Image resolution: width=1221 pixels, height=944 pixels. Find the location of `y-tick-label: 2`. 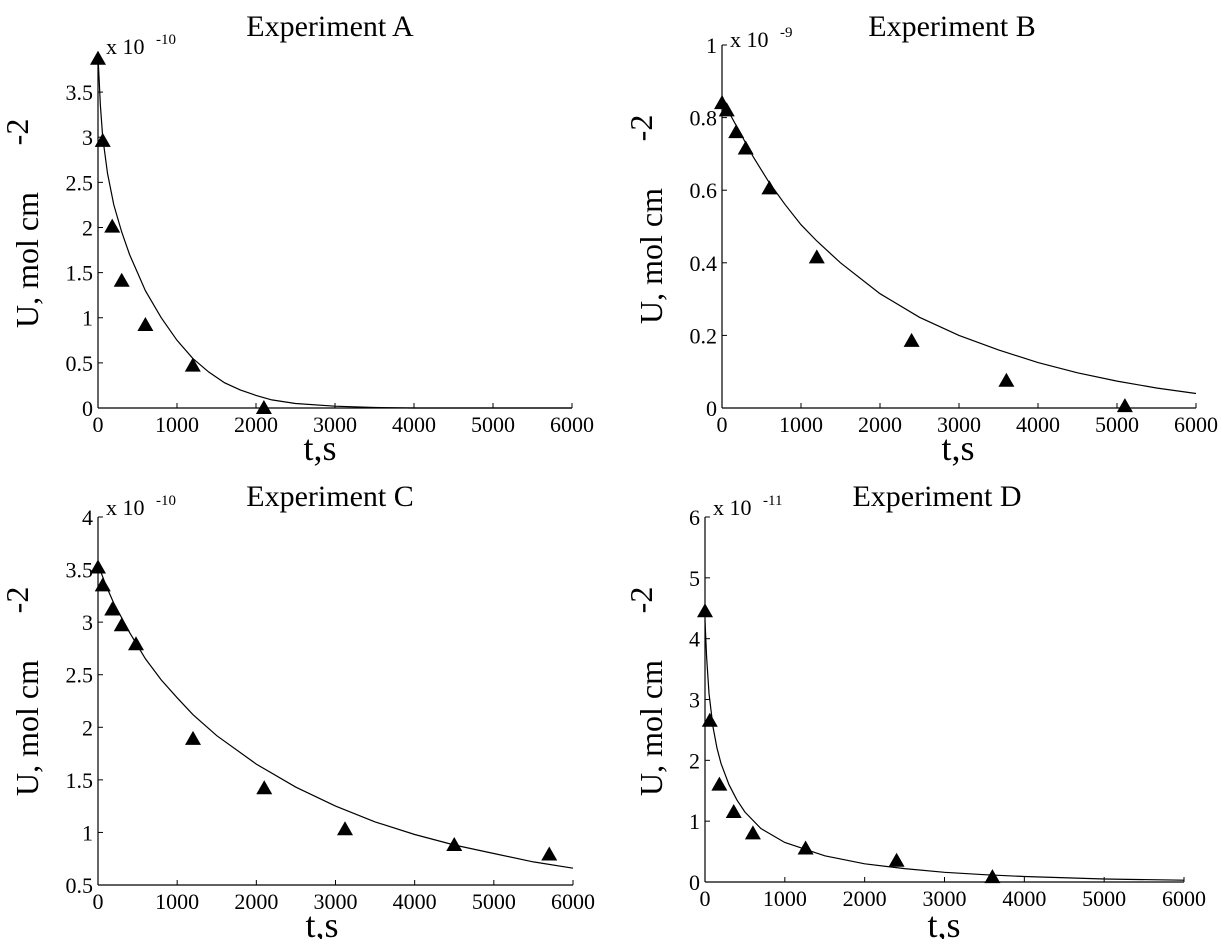

y-tick-label: 2 is located at coordinates (87, 227).